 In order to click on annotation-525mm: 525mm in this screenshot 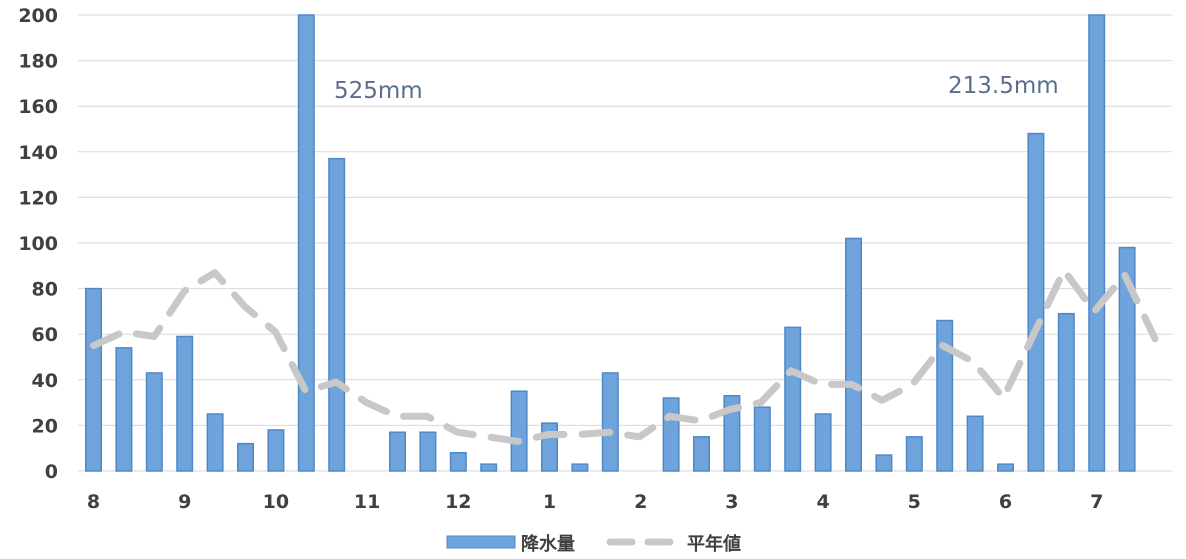, I will do `click(378, 91)`.